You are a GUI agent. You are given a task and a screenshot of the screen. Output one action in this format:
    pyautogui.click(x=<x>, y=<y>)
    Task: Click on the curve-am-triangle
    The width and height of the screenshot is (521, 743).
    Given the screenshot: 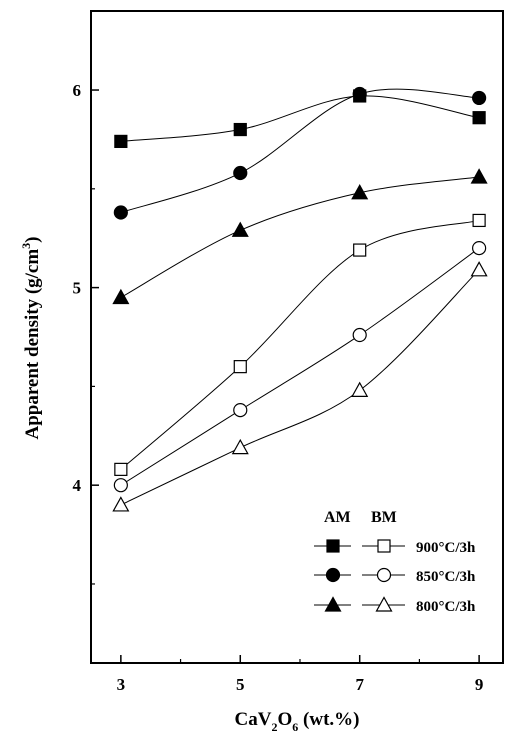 What is the action you would take?
    pyautogui.click(x=300, y=237)
    